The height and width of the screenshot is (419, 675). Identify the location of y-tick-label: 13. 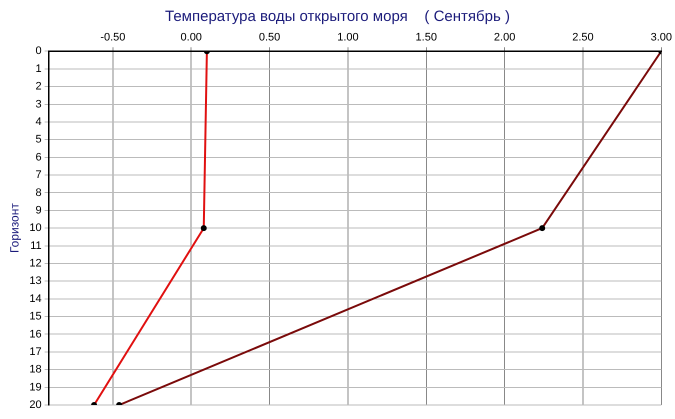
(35, 281).